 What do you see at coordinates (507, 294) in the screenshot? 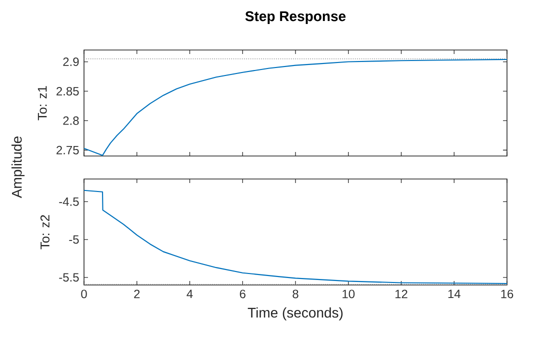
I see `x-tick-label: 16` at bounding box center [507, 294].